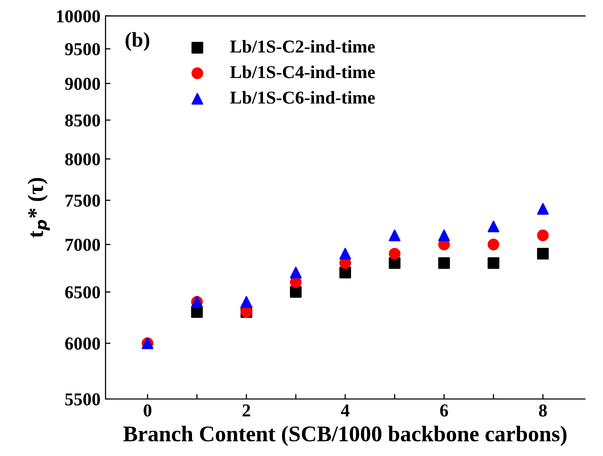 This screenshot has width=603, height=456. What do you see at coordinates (344, 436) in the screenshot?
I see `x-axis-title: Branch Content (SCB/1000 backbone carbons)` at bounding box center [344, 436].